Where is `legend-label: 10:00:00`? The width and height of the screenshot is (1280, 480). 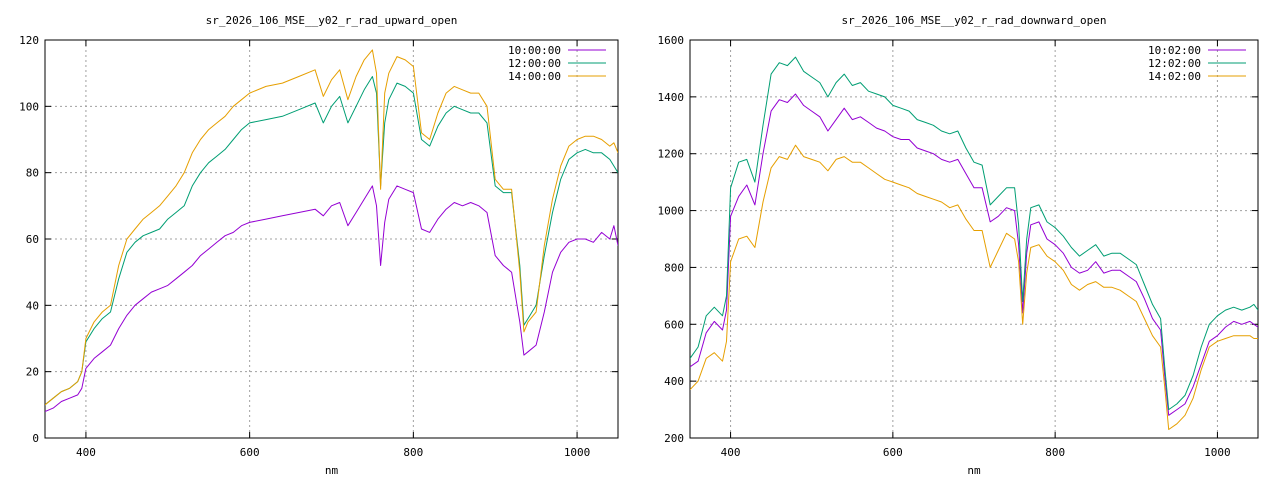 legend-label: 10:00:00 is located at coordinates (534, 50).